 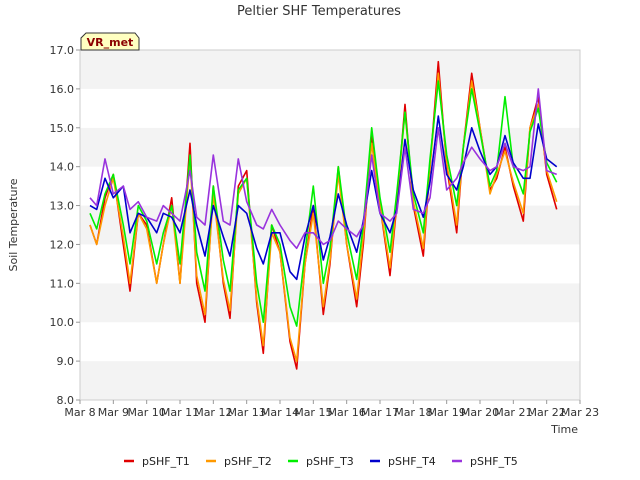 What do you see at coordinates (62, 283) in the screenshot?
I see `y-tick-label: 11.0` at bounding box center [62, 283].